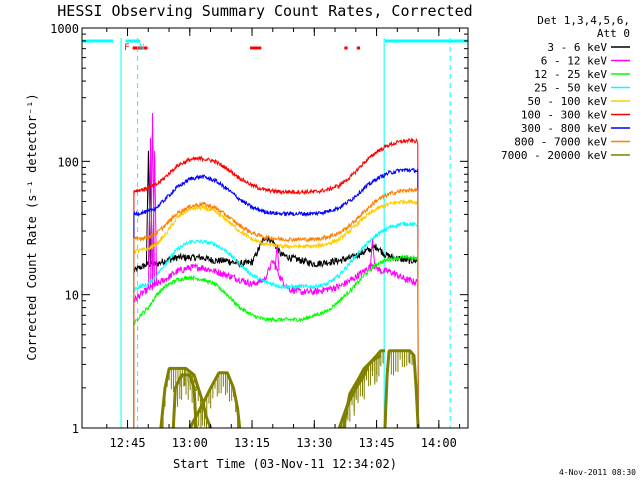 This screenshot has height=480, width=640. I want to click on y-axis-label: Corrected Count Rate (s⁻¹ detector⁻¹), so click(32, 226).